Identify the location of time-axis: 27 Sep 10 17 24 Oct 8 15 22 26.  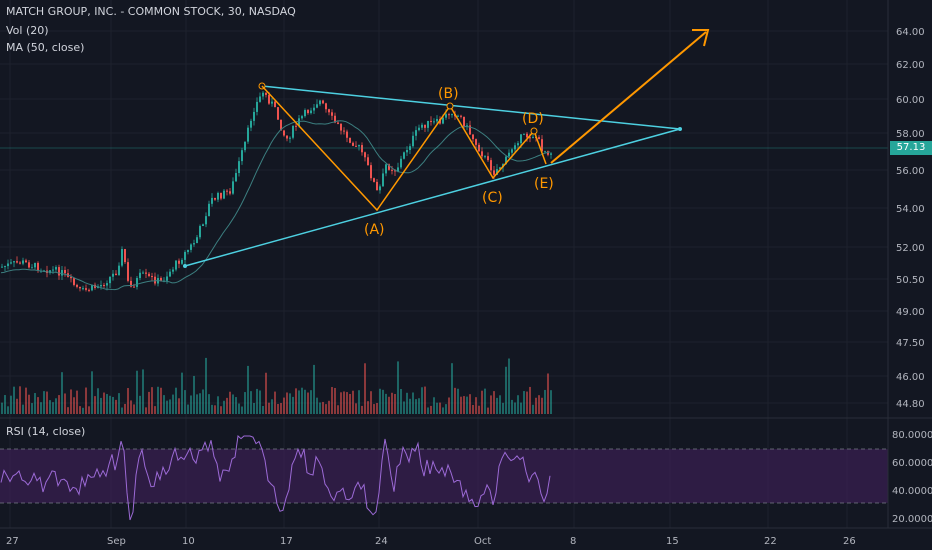
(431, 541).